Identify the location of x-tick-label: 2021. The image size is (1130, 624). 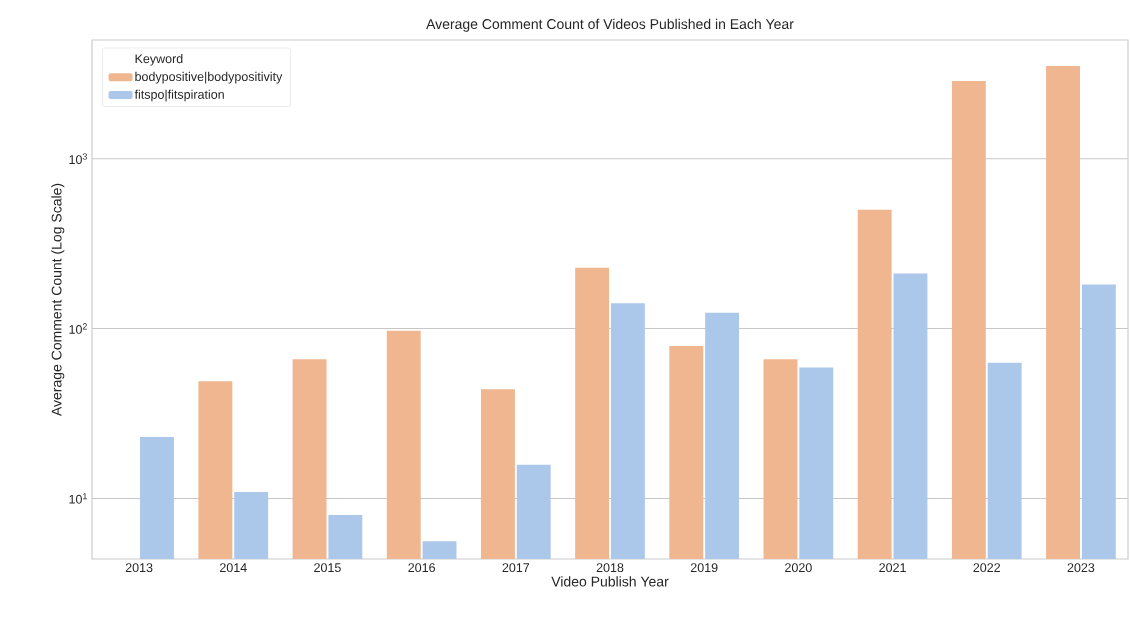
(892, 568).